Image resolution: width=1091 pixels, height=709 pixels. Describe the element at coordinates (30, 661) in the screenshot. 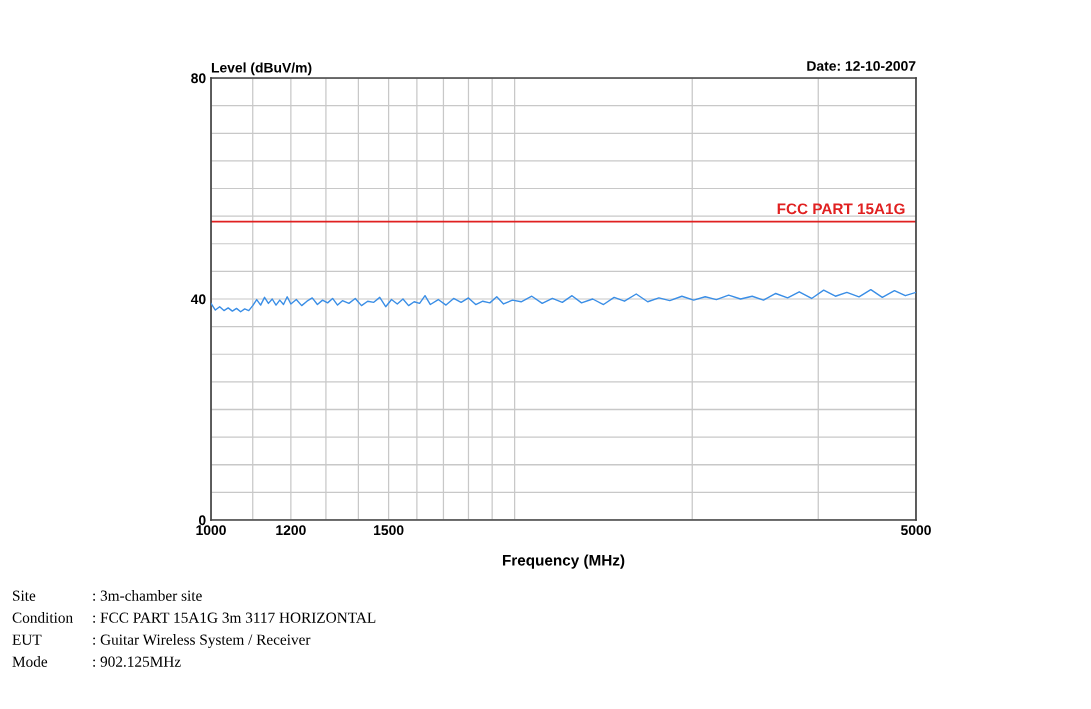

I see `text: Mode` at that location.